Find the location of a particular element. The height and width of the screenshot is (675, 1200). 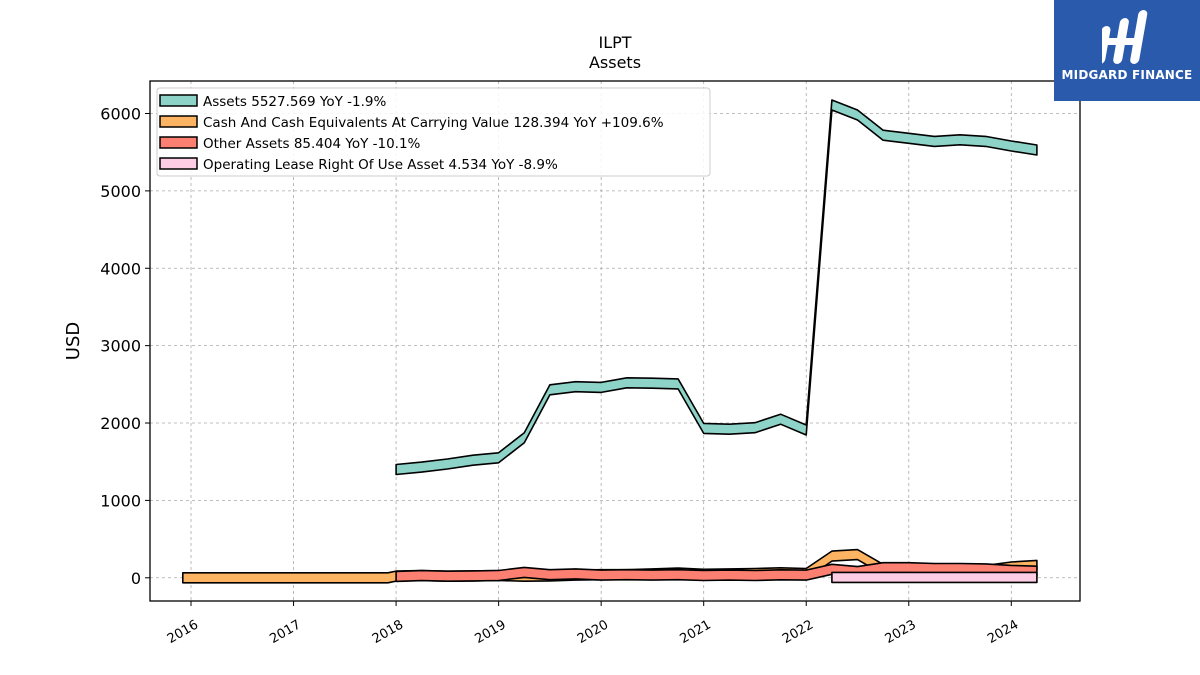

series-band-operating-lease-right-of-use-asset is located at coordinates (934, 577).